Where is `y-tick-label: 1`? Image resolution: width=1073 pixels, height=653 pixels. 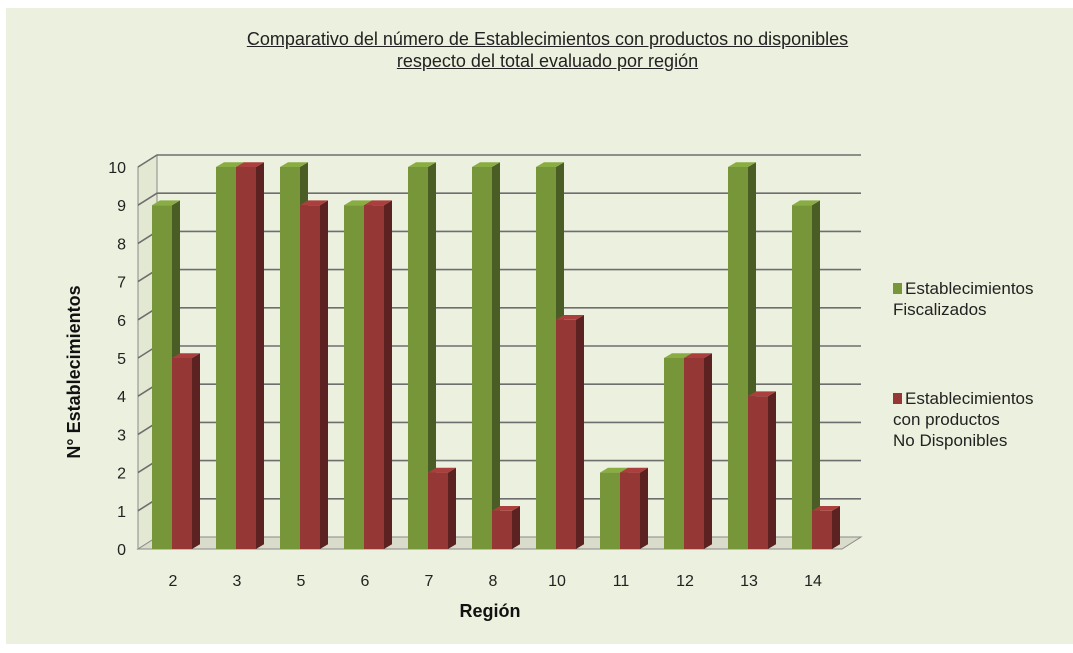 y-tick-label: 1 is located at coordinates (121, 512).